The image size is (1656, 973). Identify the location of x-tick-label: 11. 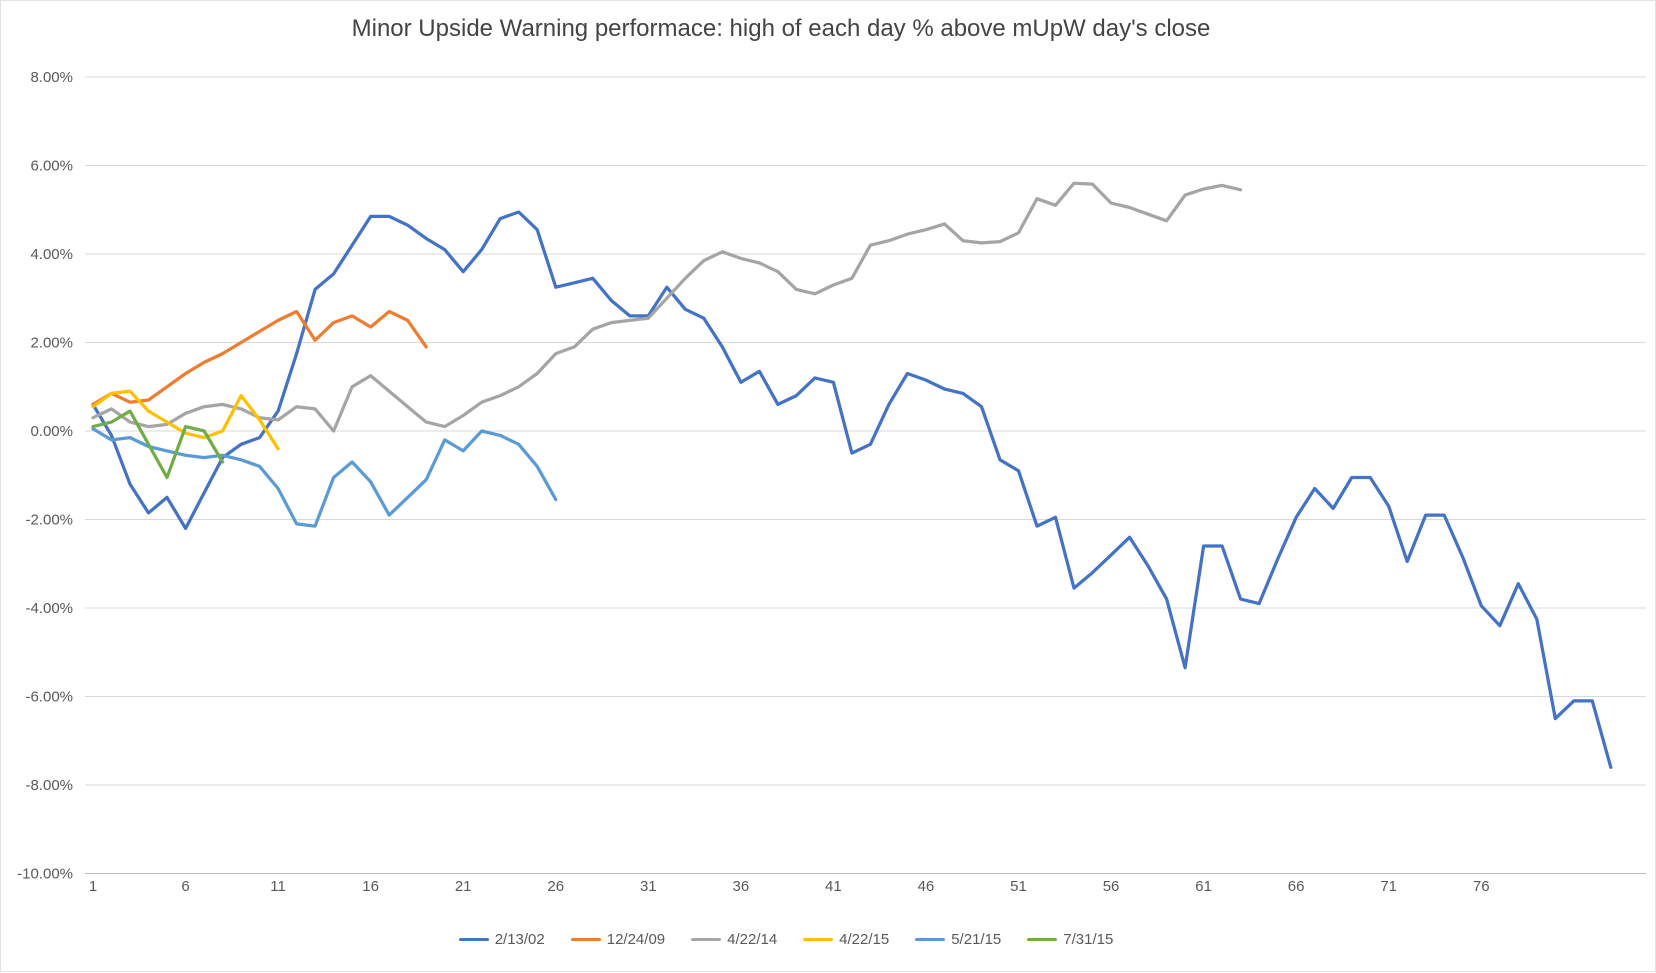
(278, 886).